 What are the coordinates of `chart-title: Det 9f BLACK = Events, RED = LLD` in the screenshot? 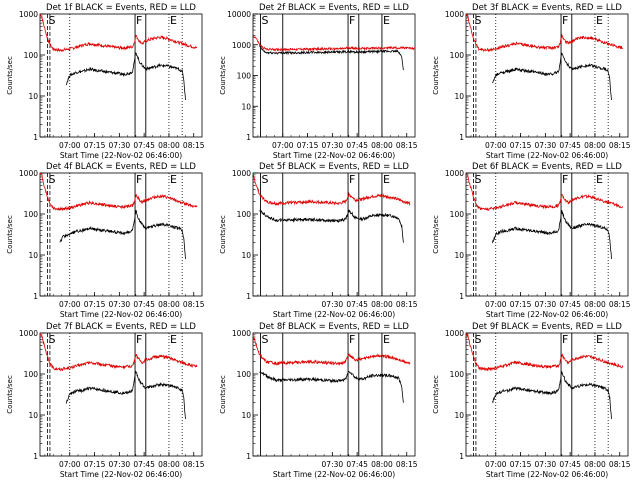 It's located at (547, 327).